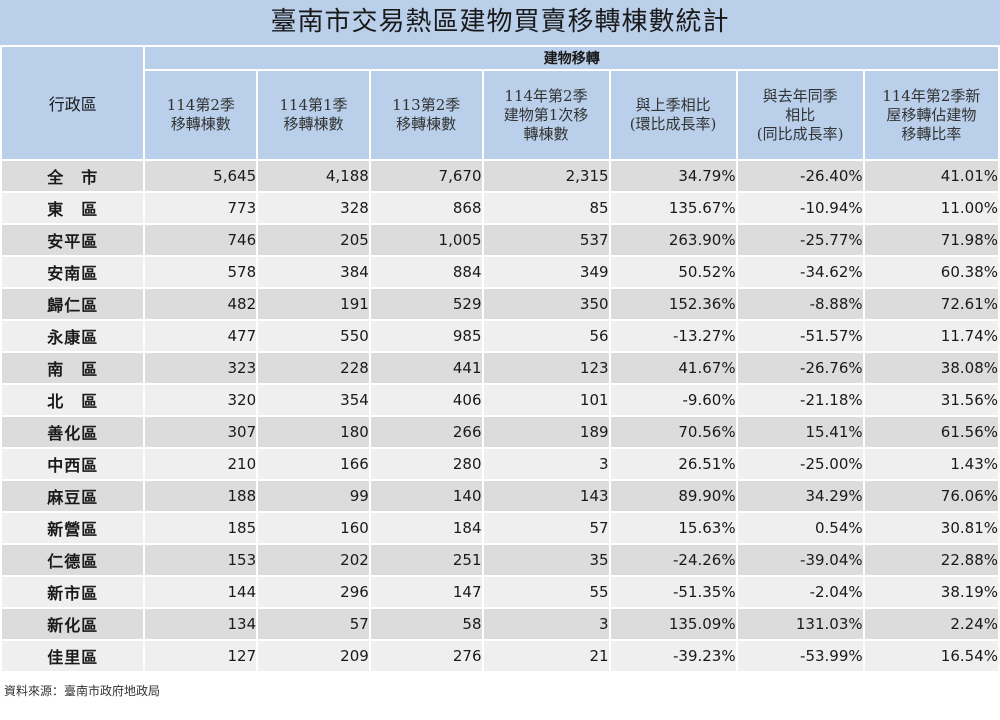 The image size is (1000, 720). What do you see at coordinates (426, 463) in the screenshot?
I see `value-cell: 280` at bounding box center [426, 463].